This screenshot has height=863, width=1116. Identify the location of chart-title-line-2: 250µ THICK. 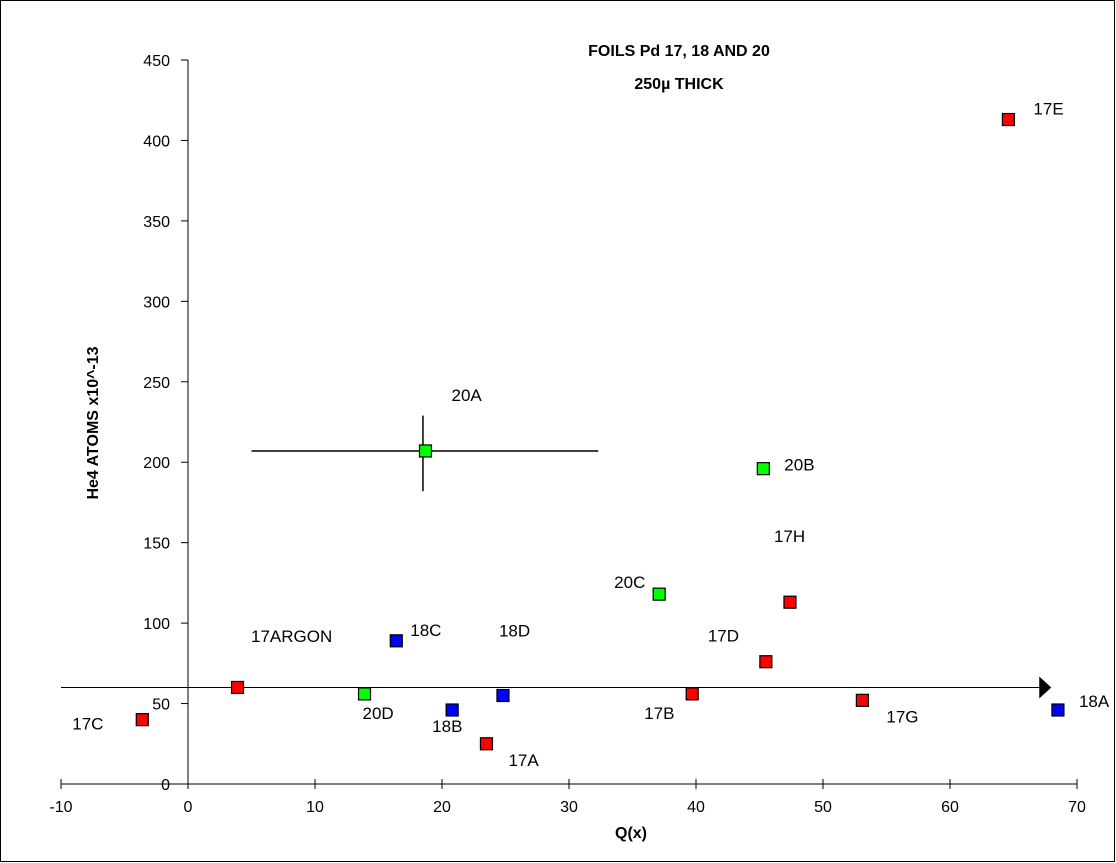
(679, 84).